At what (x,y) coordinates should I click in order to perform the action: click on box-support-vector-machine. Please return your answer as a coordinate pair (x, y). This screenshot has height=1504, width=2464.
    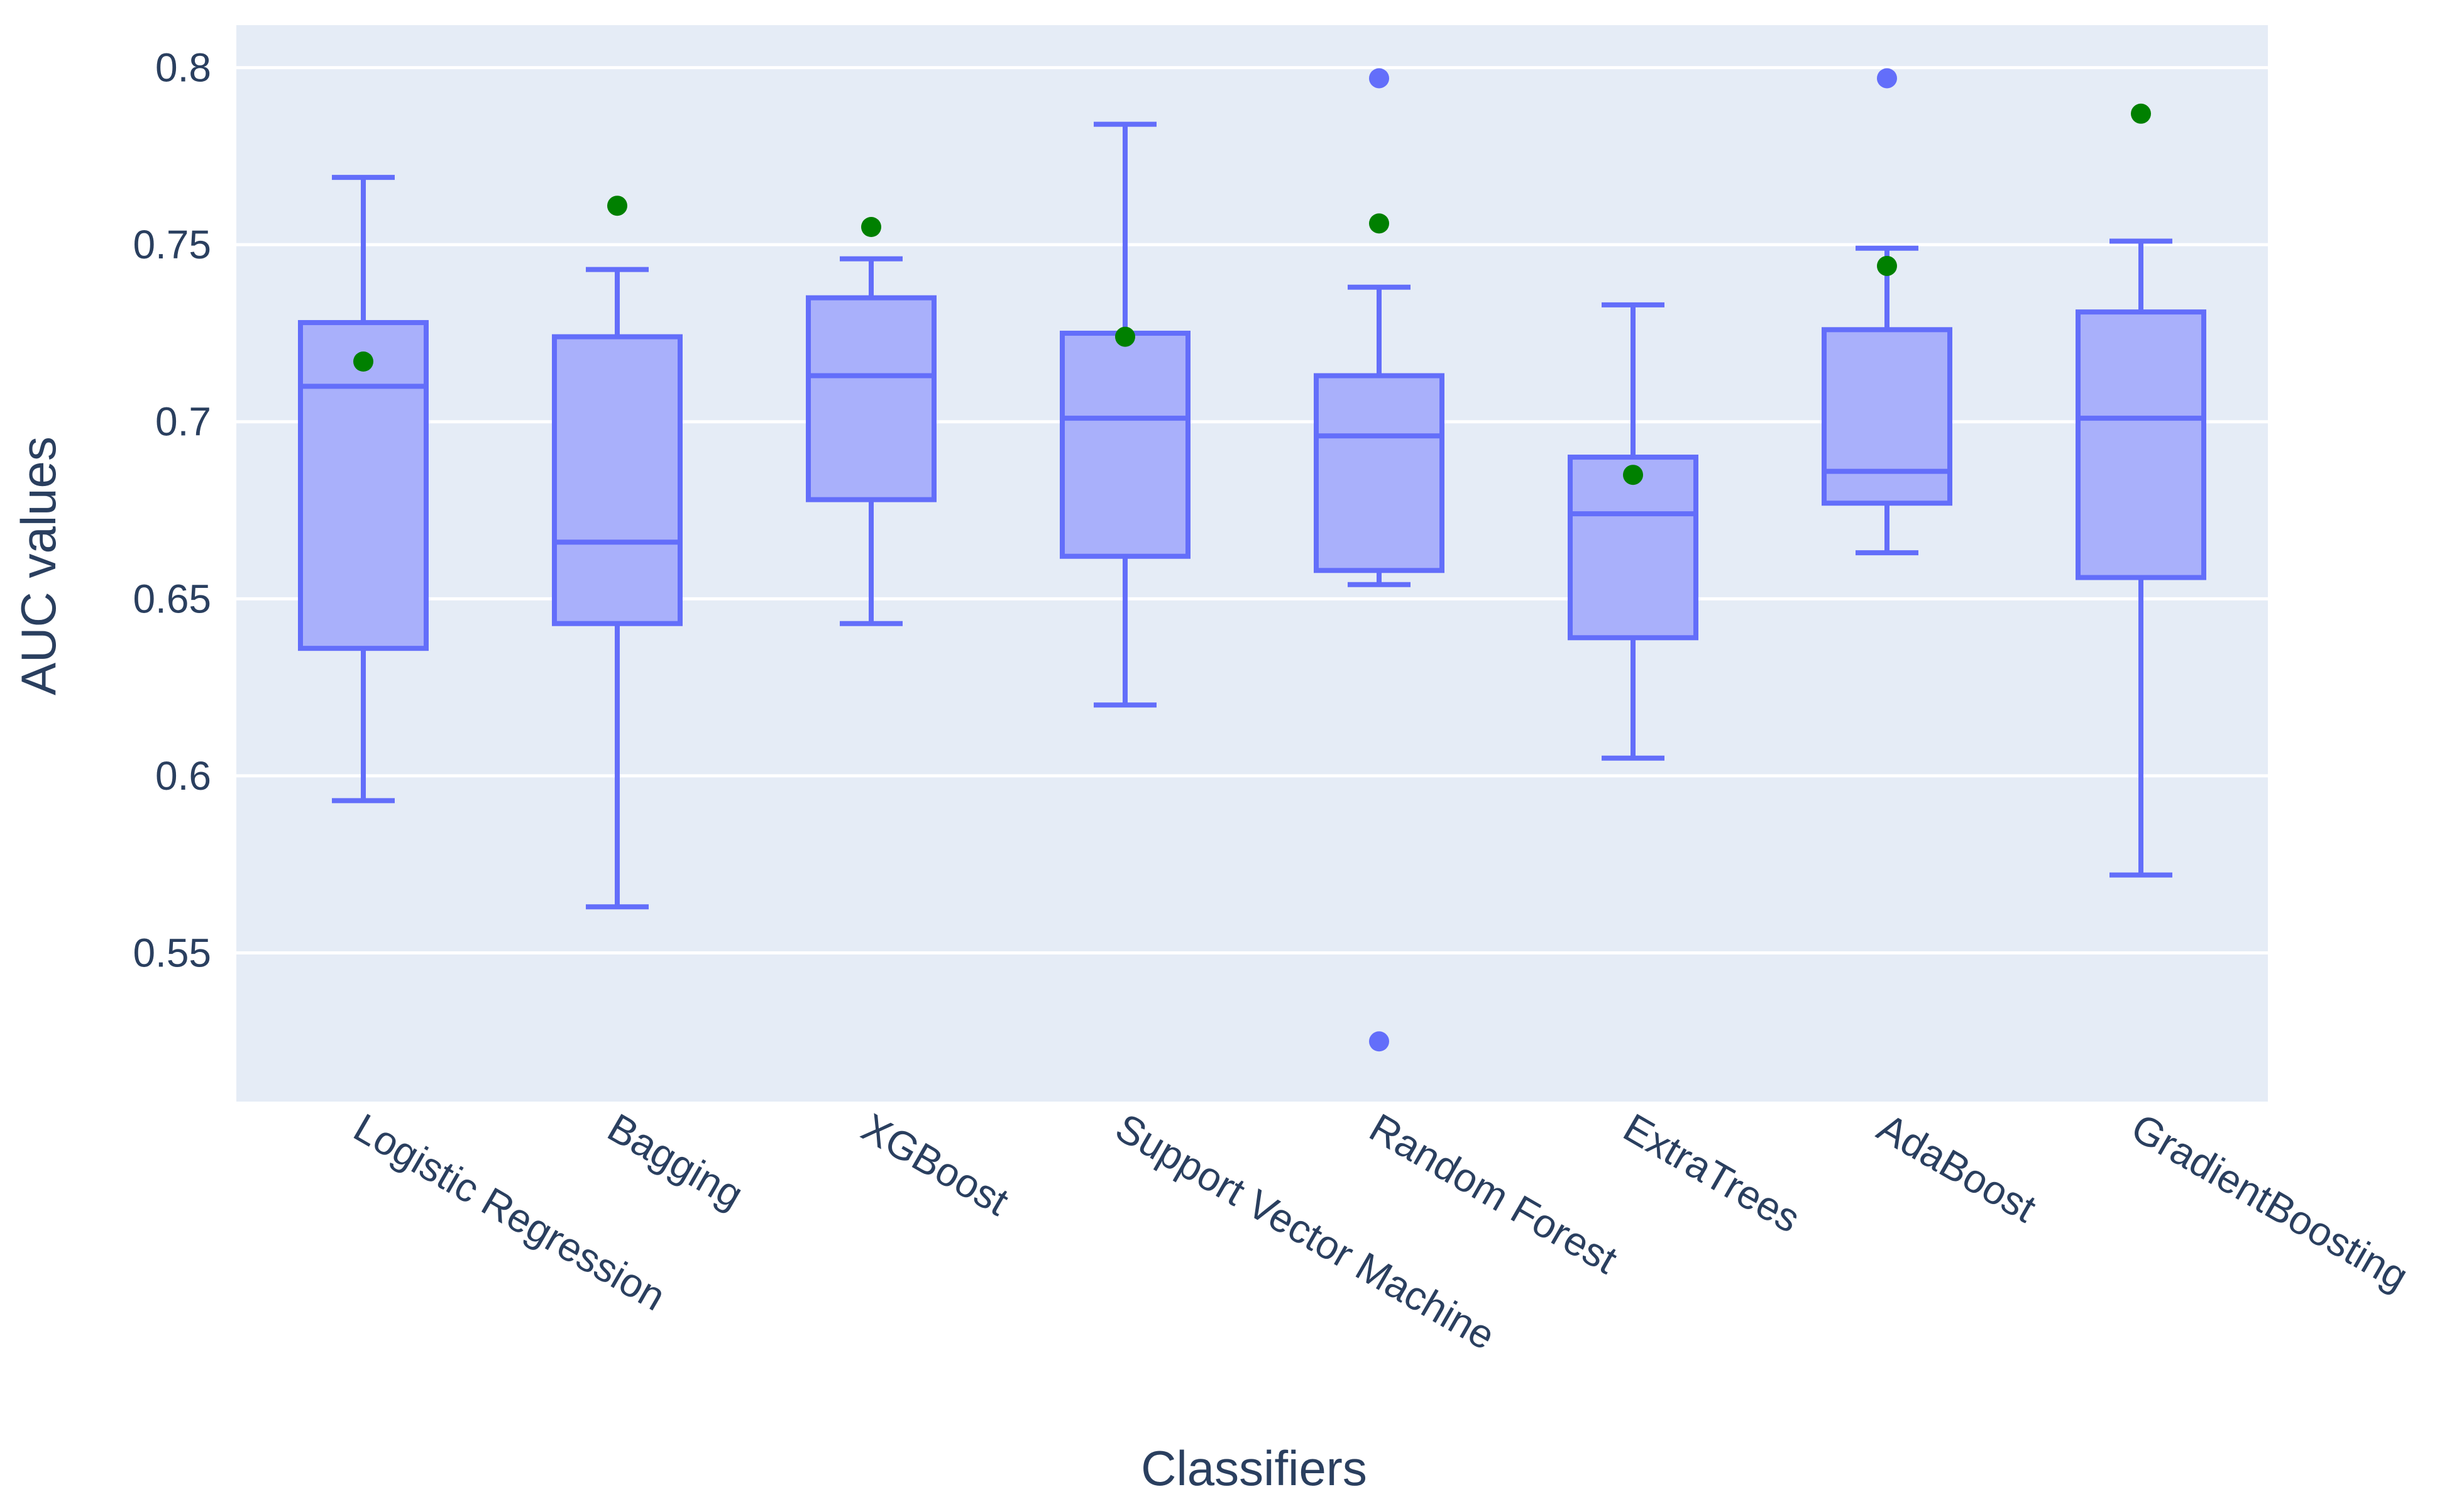
    Looking at the image, I should click on (1125, 415).